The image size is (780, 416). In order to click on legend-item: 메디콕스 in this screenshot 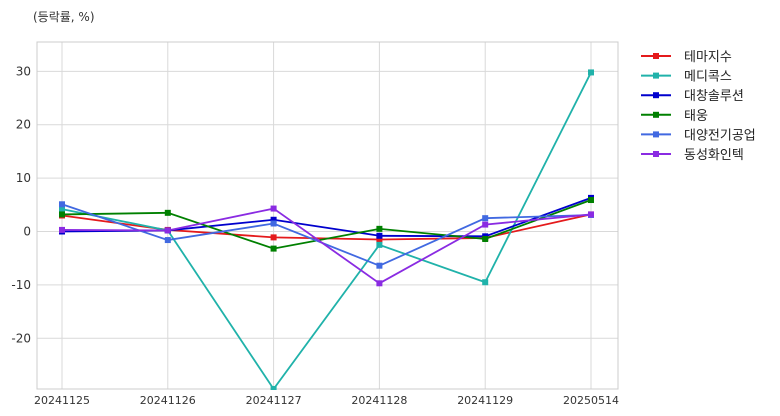, I will do `click(686, 77)`.